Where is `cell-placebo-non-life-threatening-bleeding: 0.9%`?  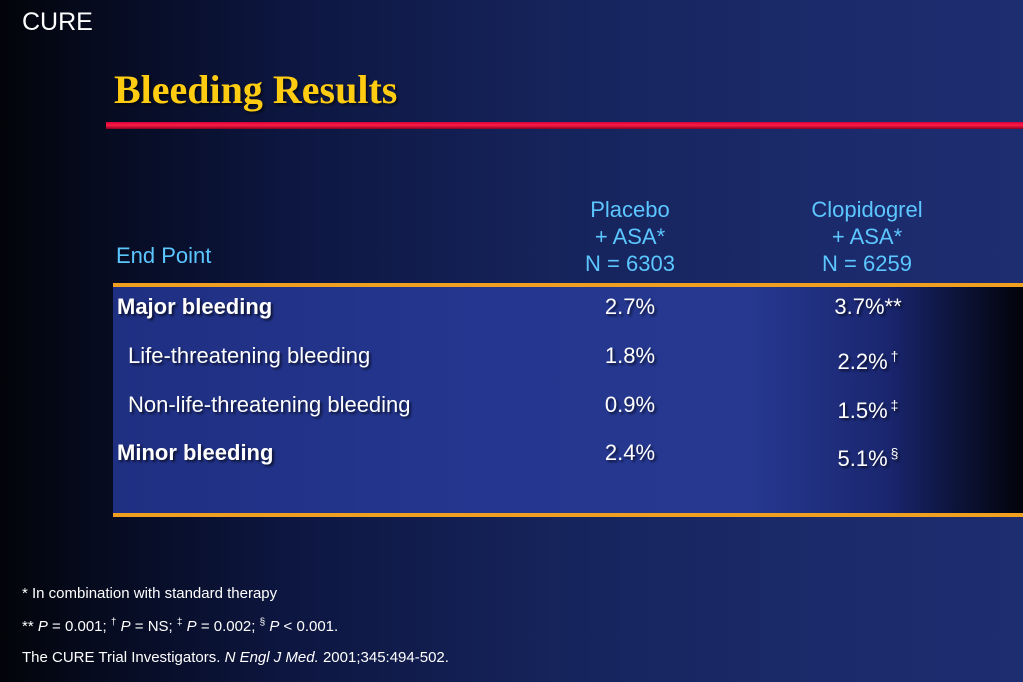
cell-placebo-non-life-threatening-bleeding: 0.9% is located at coordinates (630, 404).